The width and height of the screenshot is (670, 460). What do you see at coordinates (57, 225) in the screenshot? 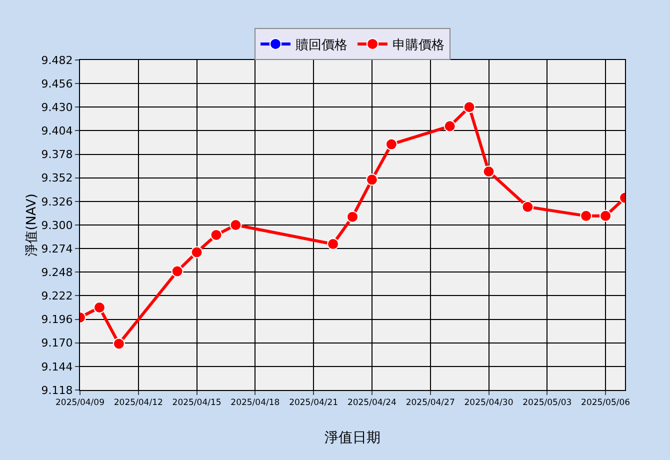
I see `y-tick-label: 9.300` at bounding box center [57, 225].